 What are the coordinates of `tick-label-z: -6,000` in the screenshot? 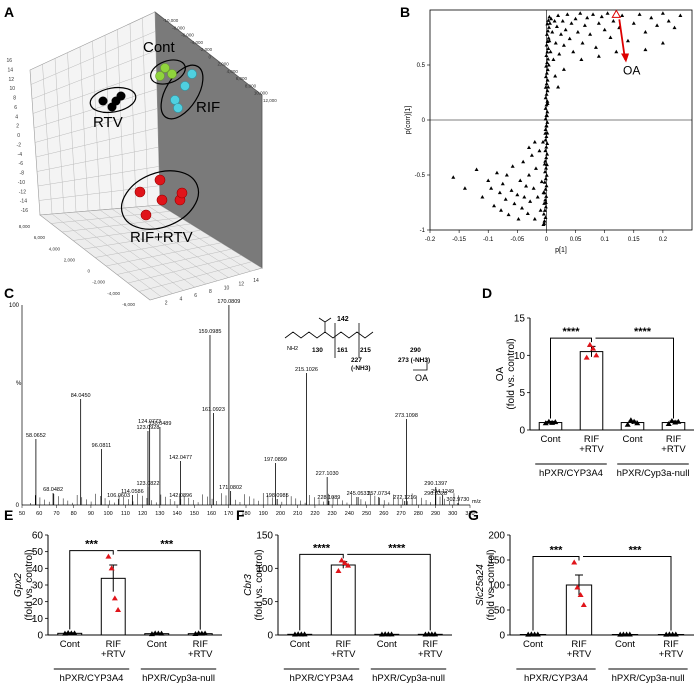 It's located at (128, 304).